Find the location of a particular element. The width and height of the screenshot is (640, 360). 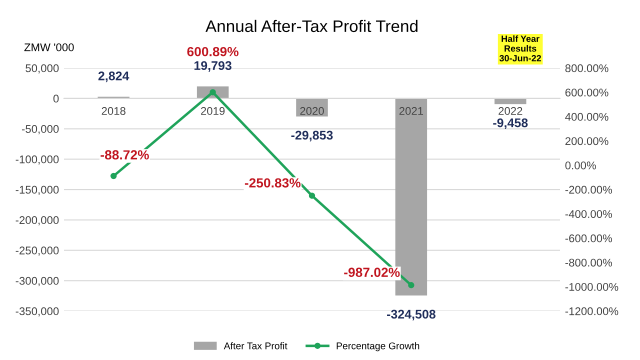

y2-tick-label: 800.00% is located at coordinates (586, 68).